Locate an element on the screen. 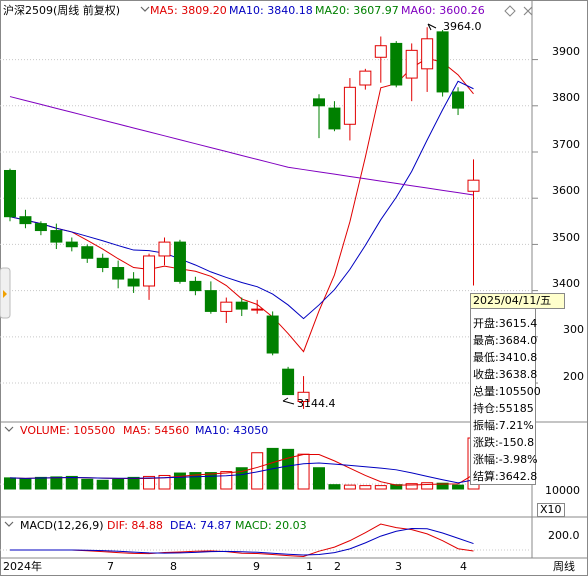 The width and height of the screenshot is (588, 576). ylabel-3400: 3400 is located at coordinates (566, 283).